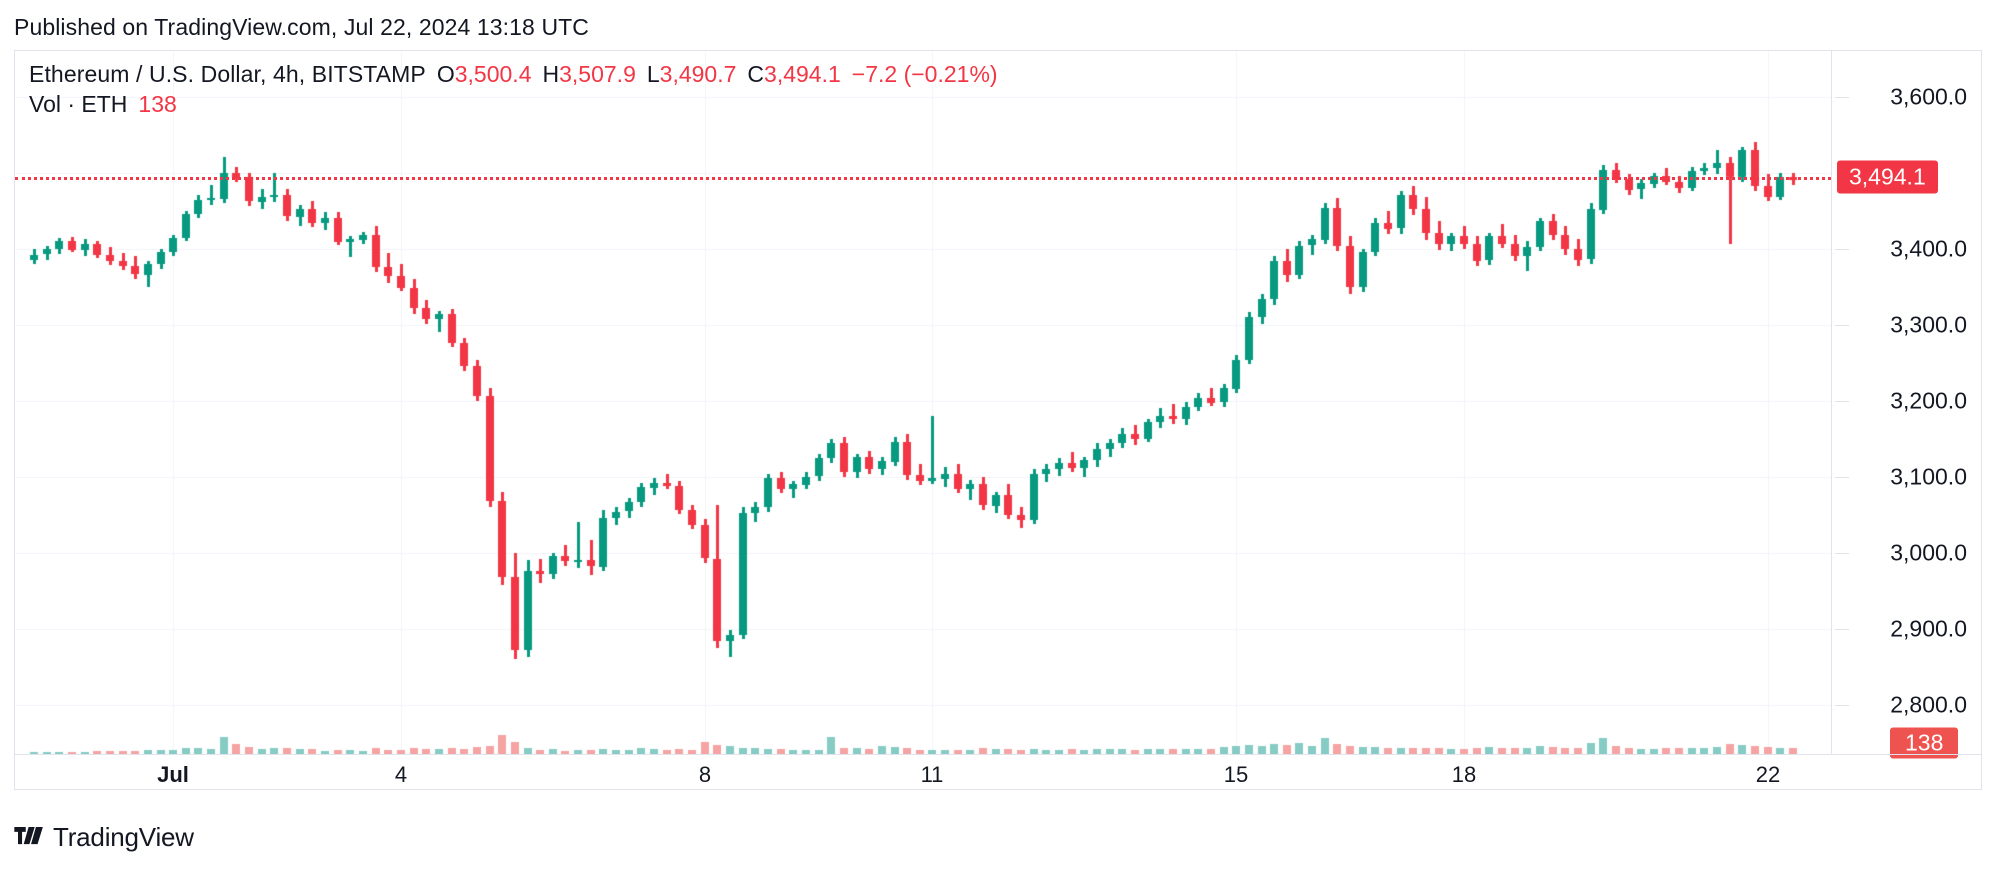  What do you see at coordinates (932, 774) in the screenshot?
I see `time-tick-label: 11` at bounding box center [932, 774].